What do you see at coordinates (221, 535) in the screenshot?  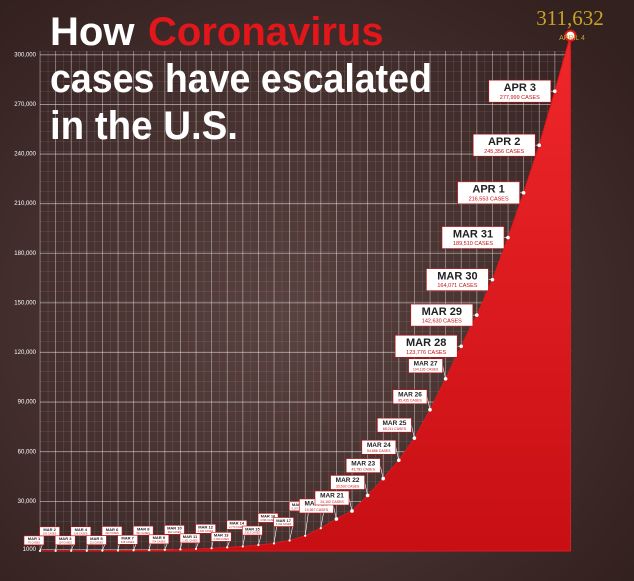 I see `callout-date: MAR 13` at bounding box center [221, 535].